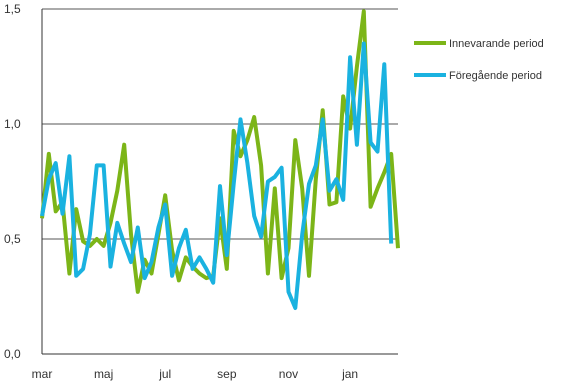  I want to click on legend: Innevarande period Föregående period, so click(479, 60).